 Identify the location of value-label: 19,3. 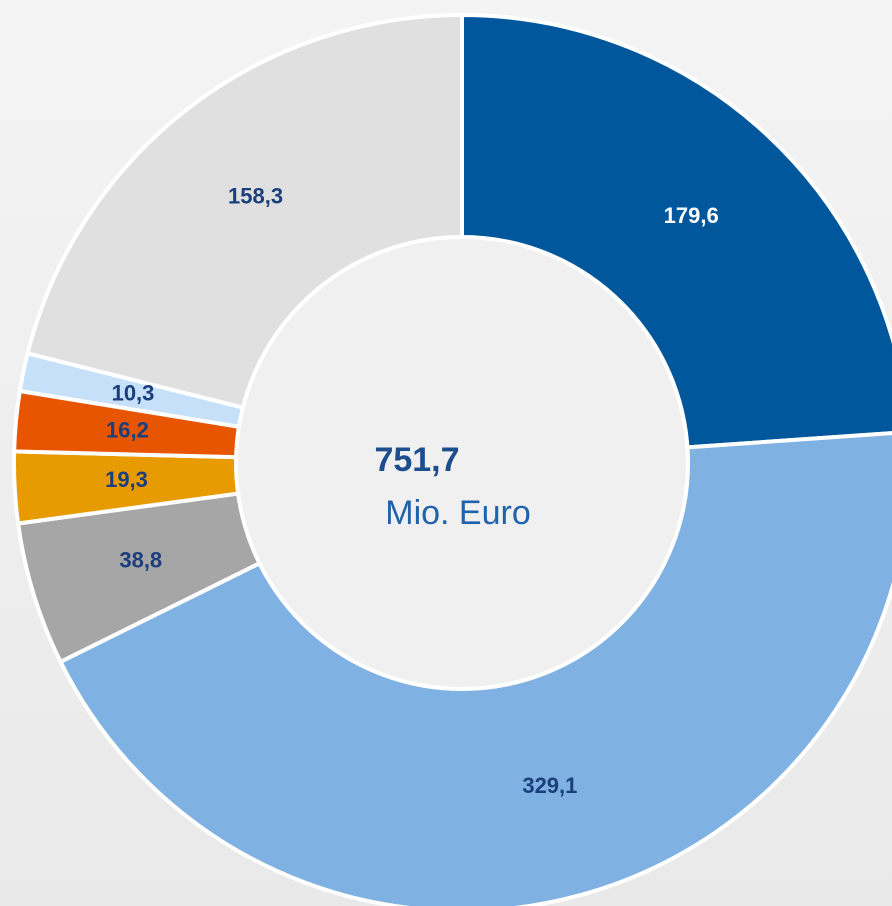
(126, 479).